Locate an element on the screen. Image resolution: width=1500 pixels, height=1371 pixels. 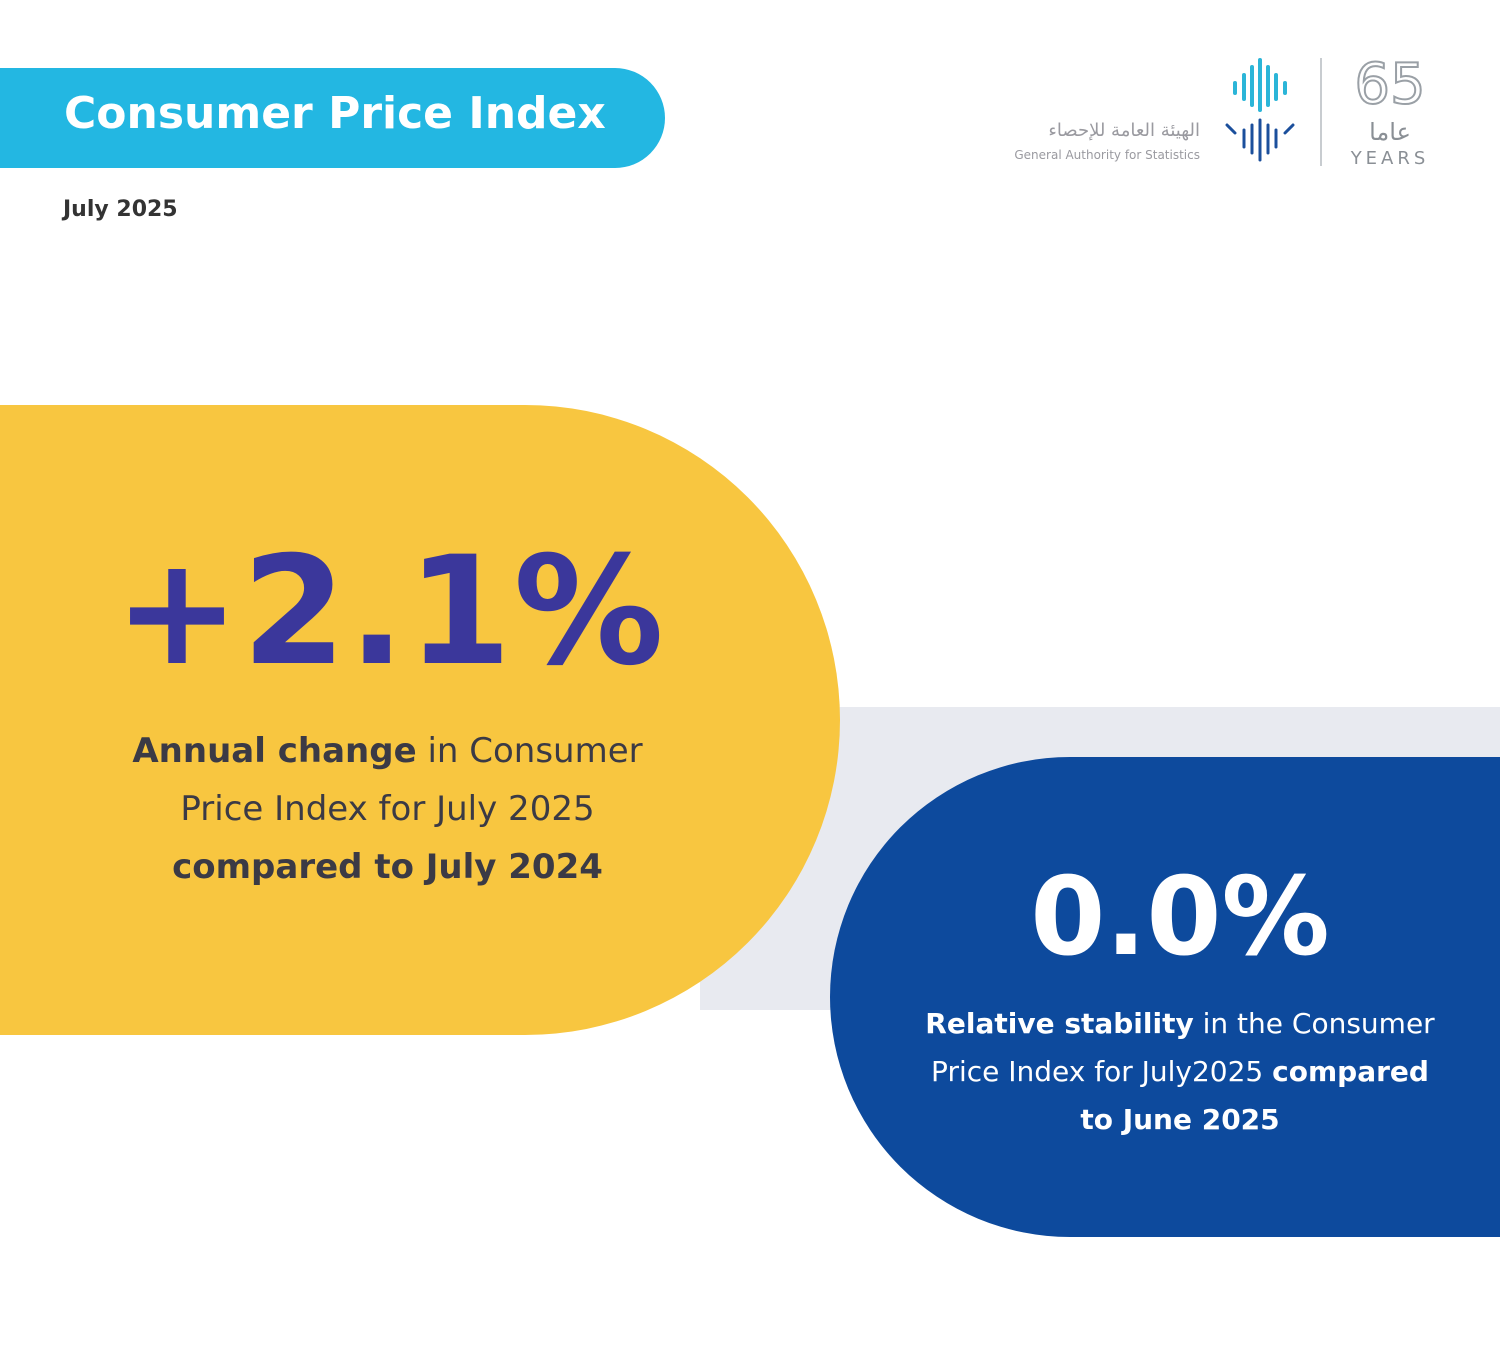
text: in the Consumer is located at coordinates (1314, 1023).